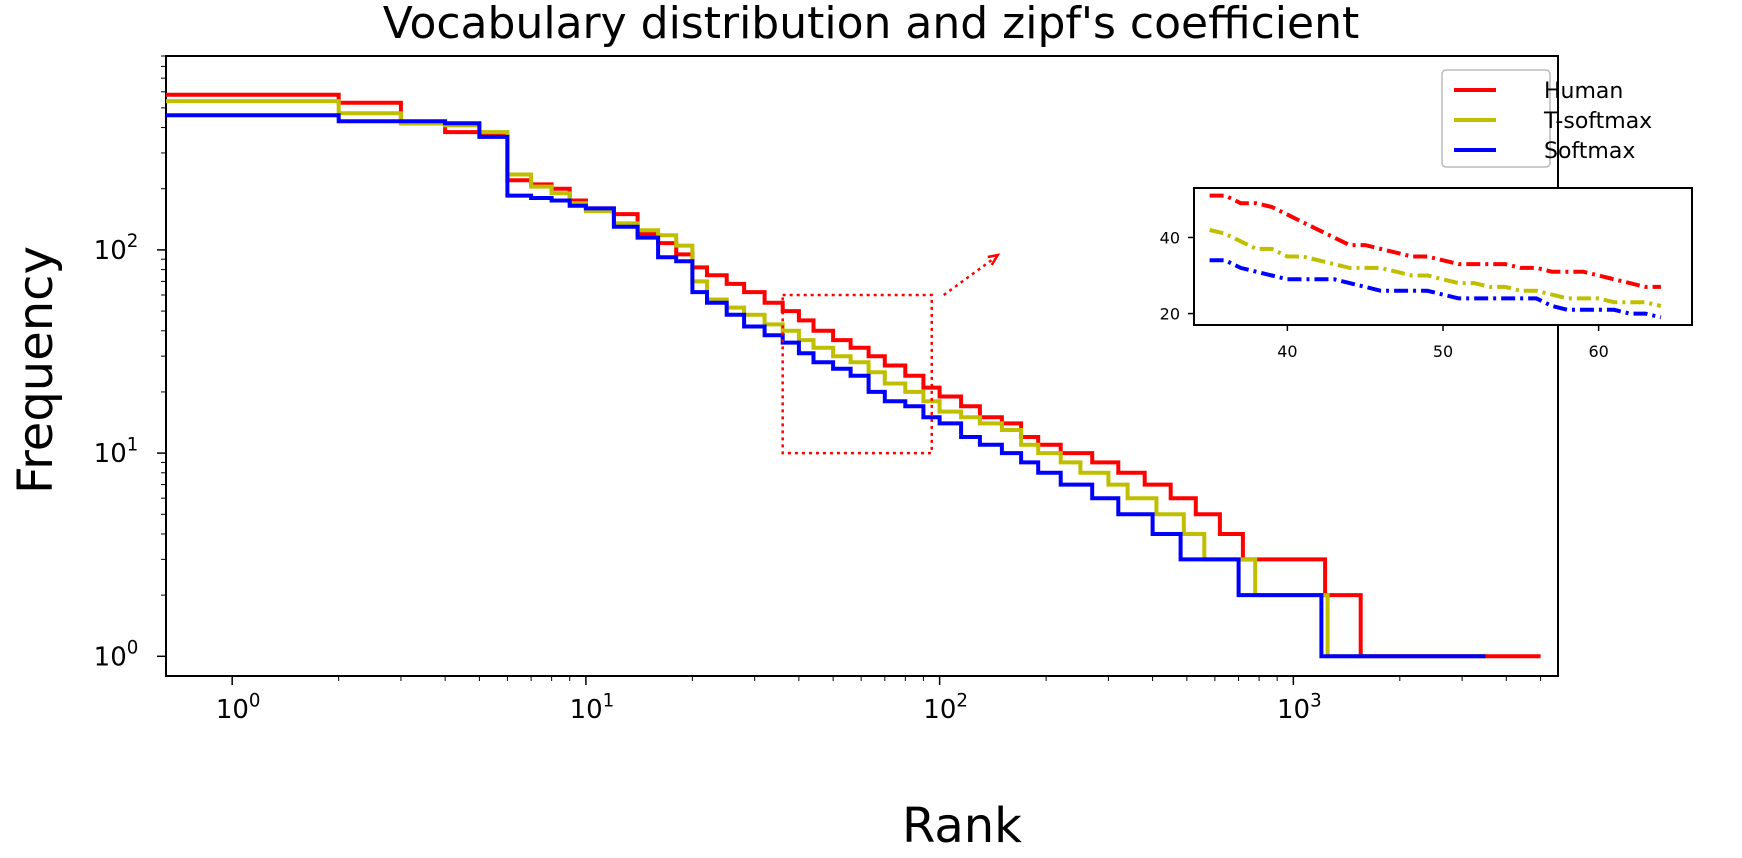 This screenshot has height=858, width=1742. I want to click on legend-label-softmax: Softmax, so click(1589, 151).